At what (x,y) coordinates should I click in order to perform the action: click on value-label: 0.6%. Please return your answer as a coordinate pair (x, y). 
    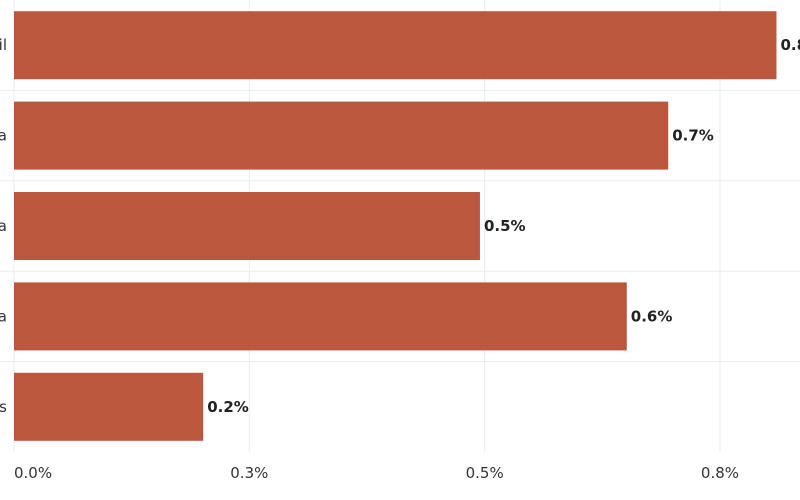
    Looking at the image, I should click on (652, 316).